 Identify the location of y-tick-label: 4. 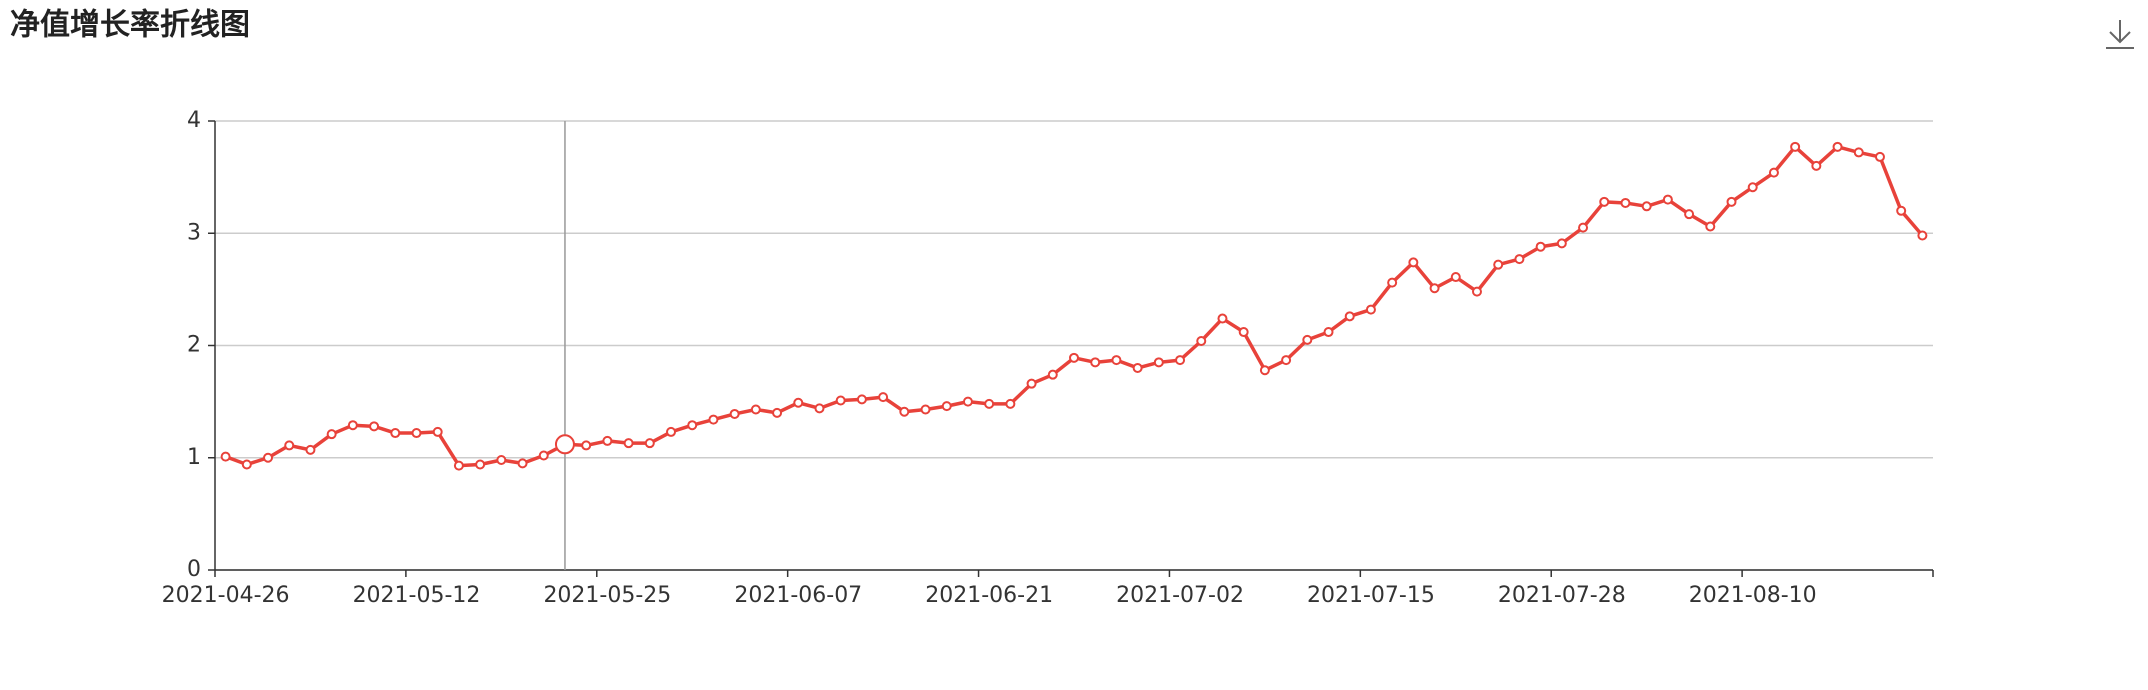
(194, 120).